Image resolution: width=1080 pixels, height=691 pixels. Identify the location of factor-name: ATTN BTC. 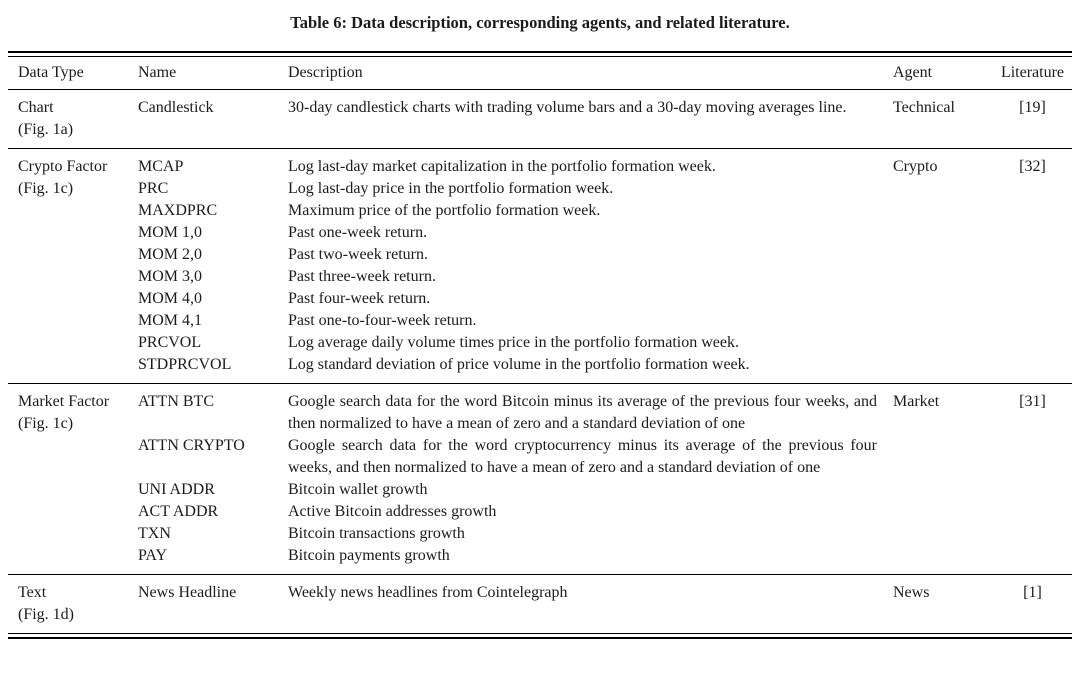
(176, 401).